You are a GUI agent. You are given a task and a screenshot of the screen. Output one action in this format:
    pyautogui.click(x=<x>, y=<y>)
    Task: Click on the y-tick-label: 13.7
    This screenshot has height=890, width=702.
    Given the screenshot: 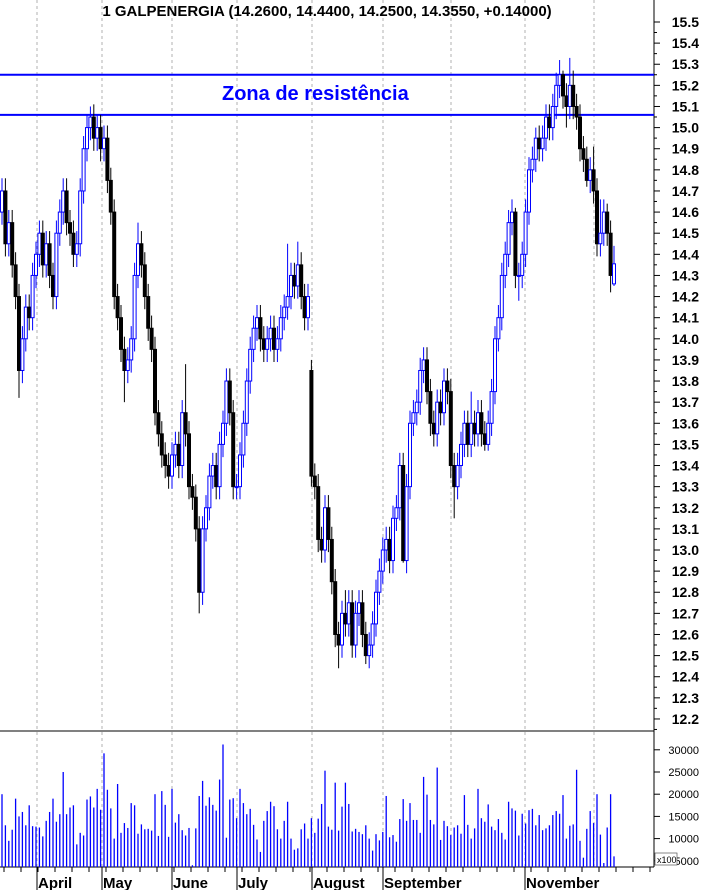 What is the action you would take?
    pyautogui.click(x=685, y=402)
    